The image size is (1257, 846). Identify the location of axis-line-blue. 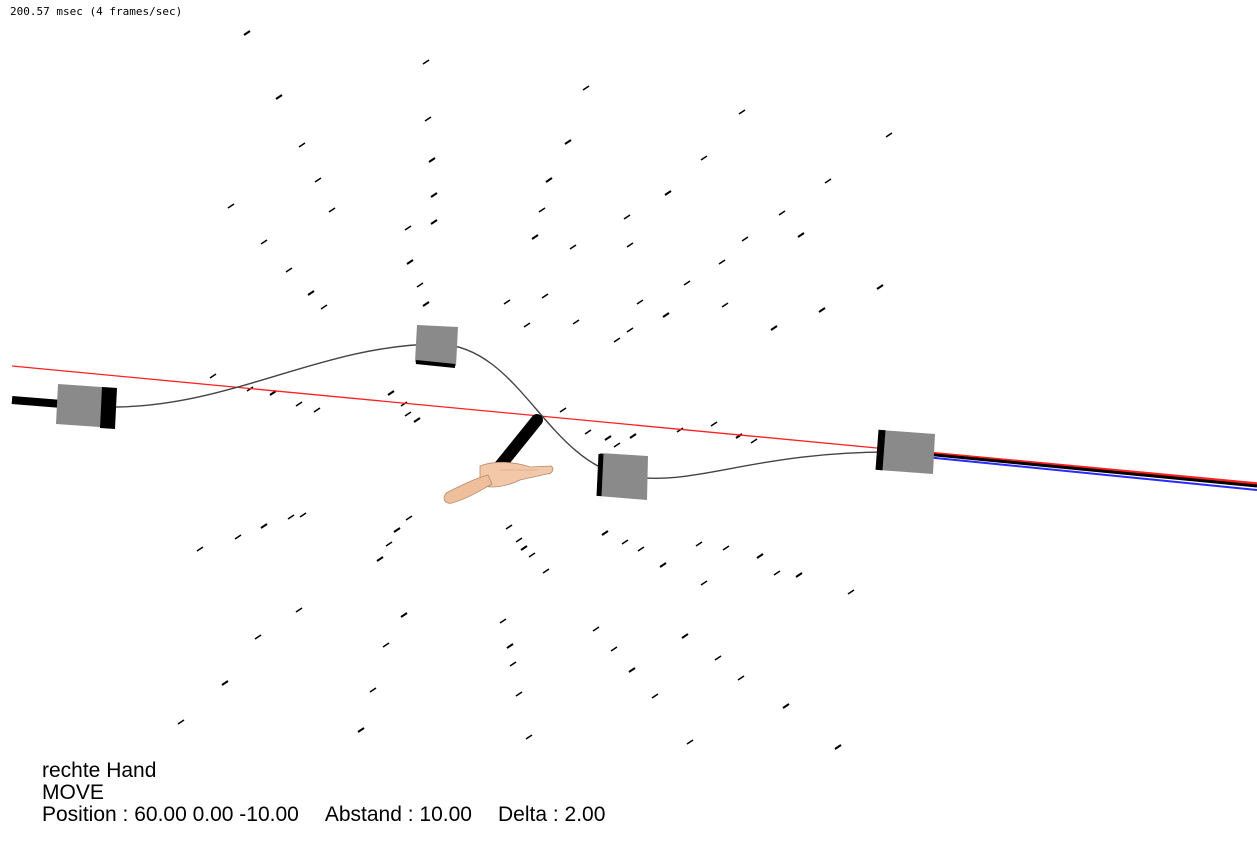
(1080, 472).